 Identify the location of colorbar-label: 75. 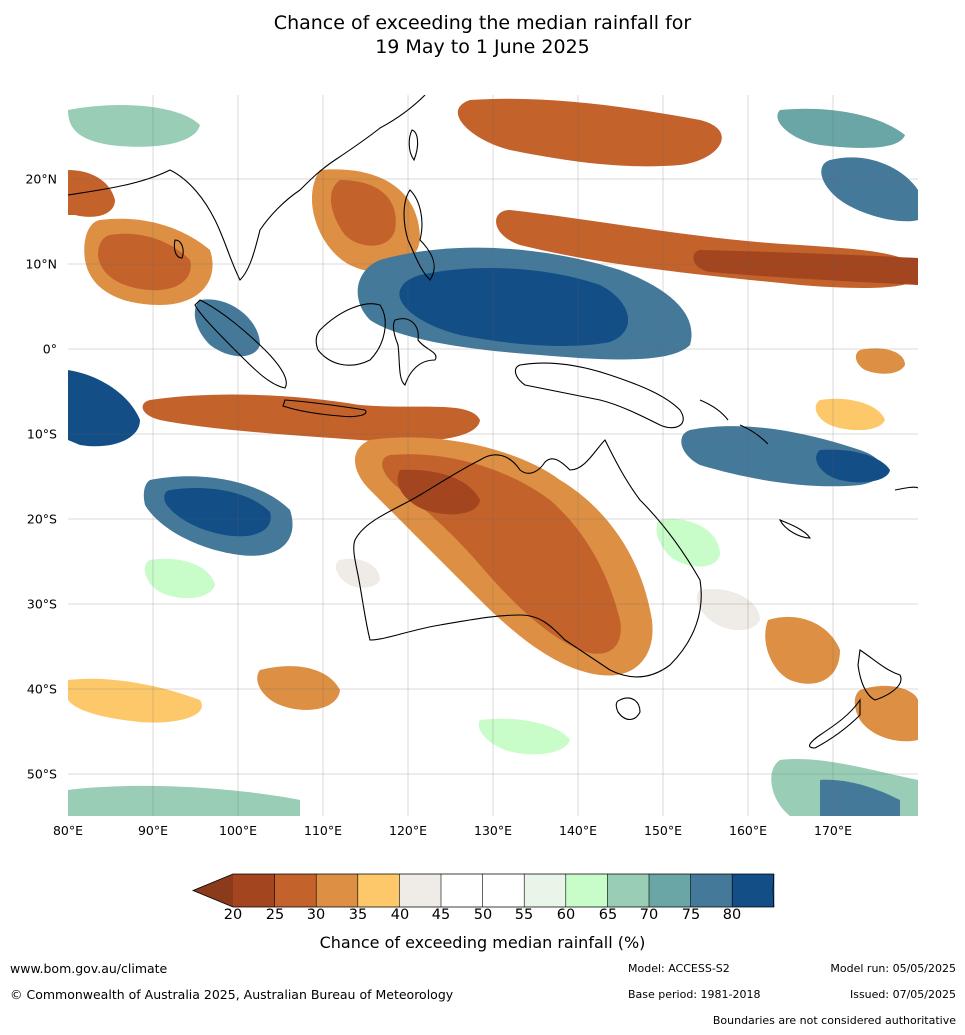
(691, 915).